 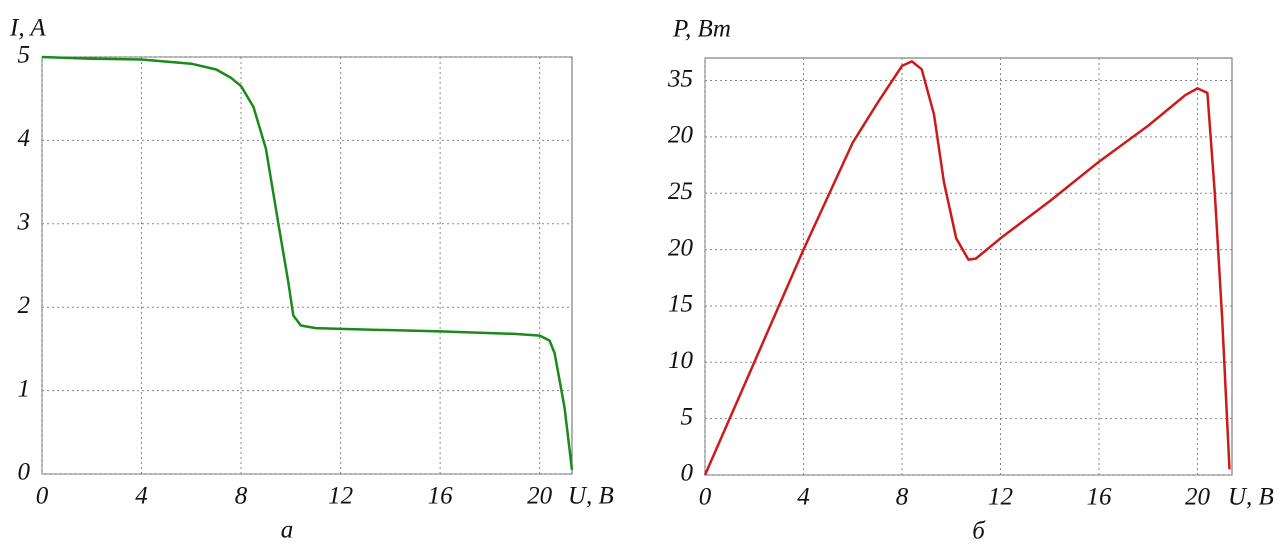 I want to click on y-tick-label: 25, so click(x=680, y=191).